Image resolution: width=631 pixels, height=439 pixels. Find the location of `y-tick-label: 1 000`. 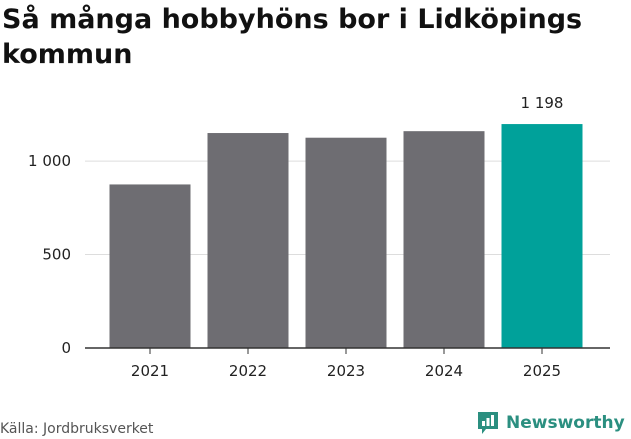

y-tick-label: 1 000 is located at coordinates (49, 161).